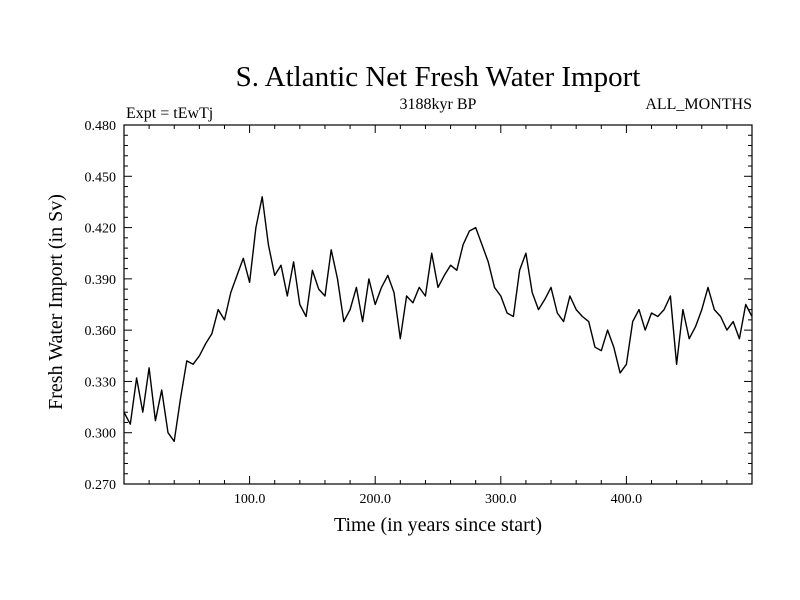  I want to click on y-tick-label: 0.420, so click(101, 229).